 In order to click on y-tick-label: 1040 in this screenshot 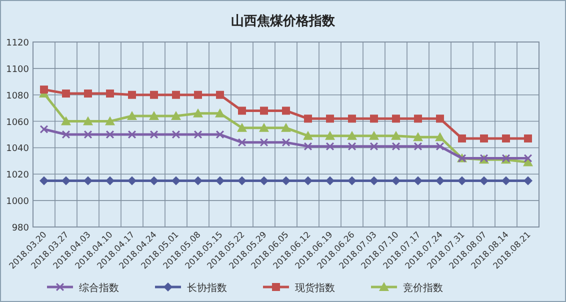, I will do `click(18, 149)`.